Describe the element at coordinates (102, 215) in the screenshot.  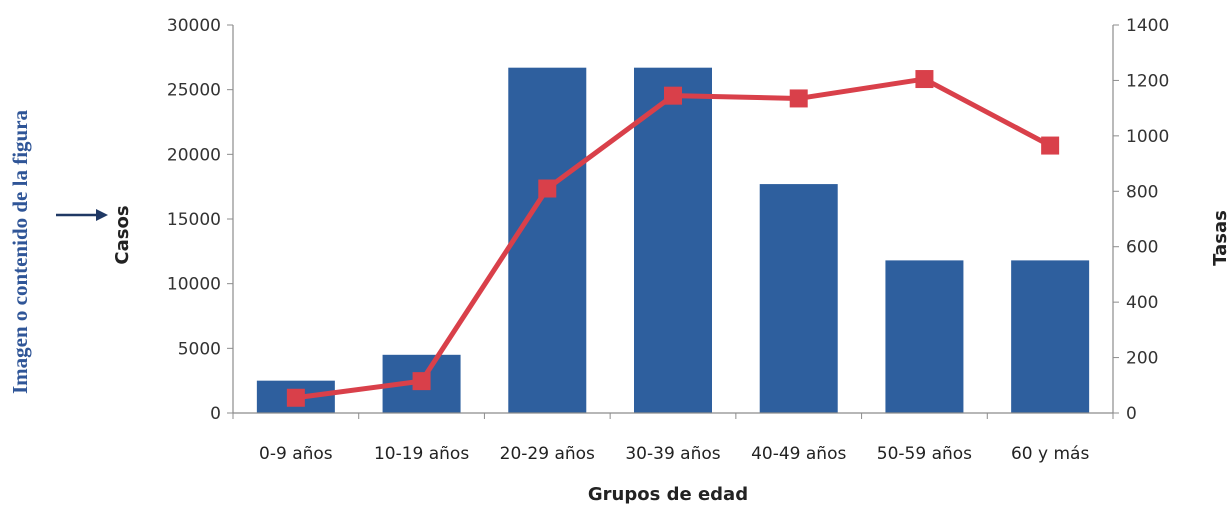
I see `annotation-arrow-head` at that location.